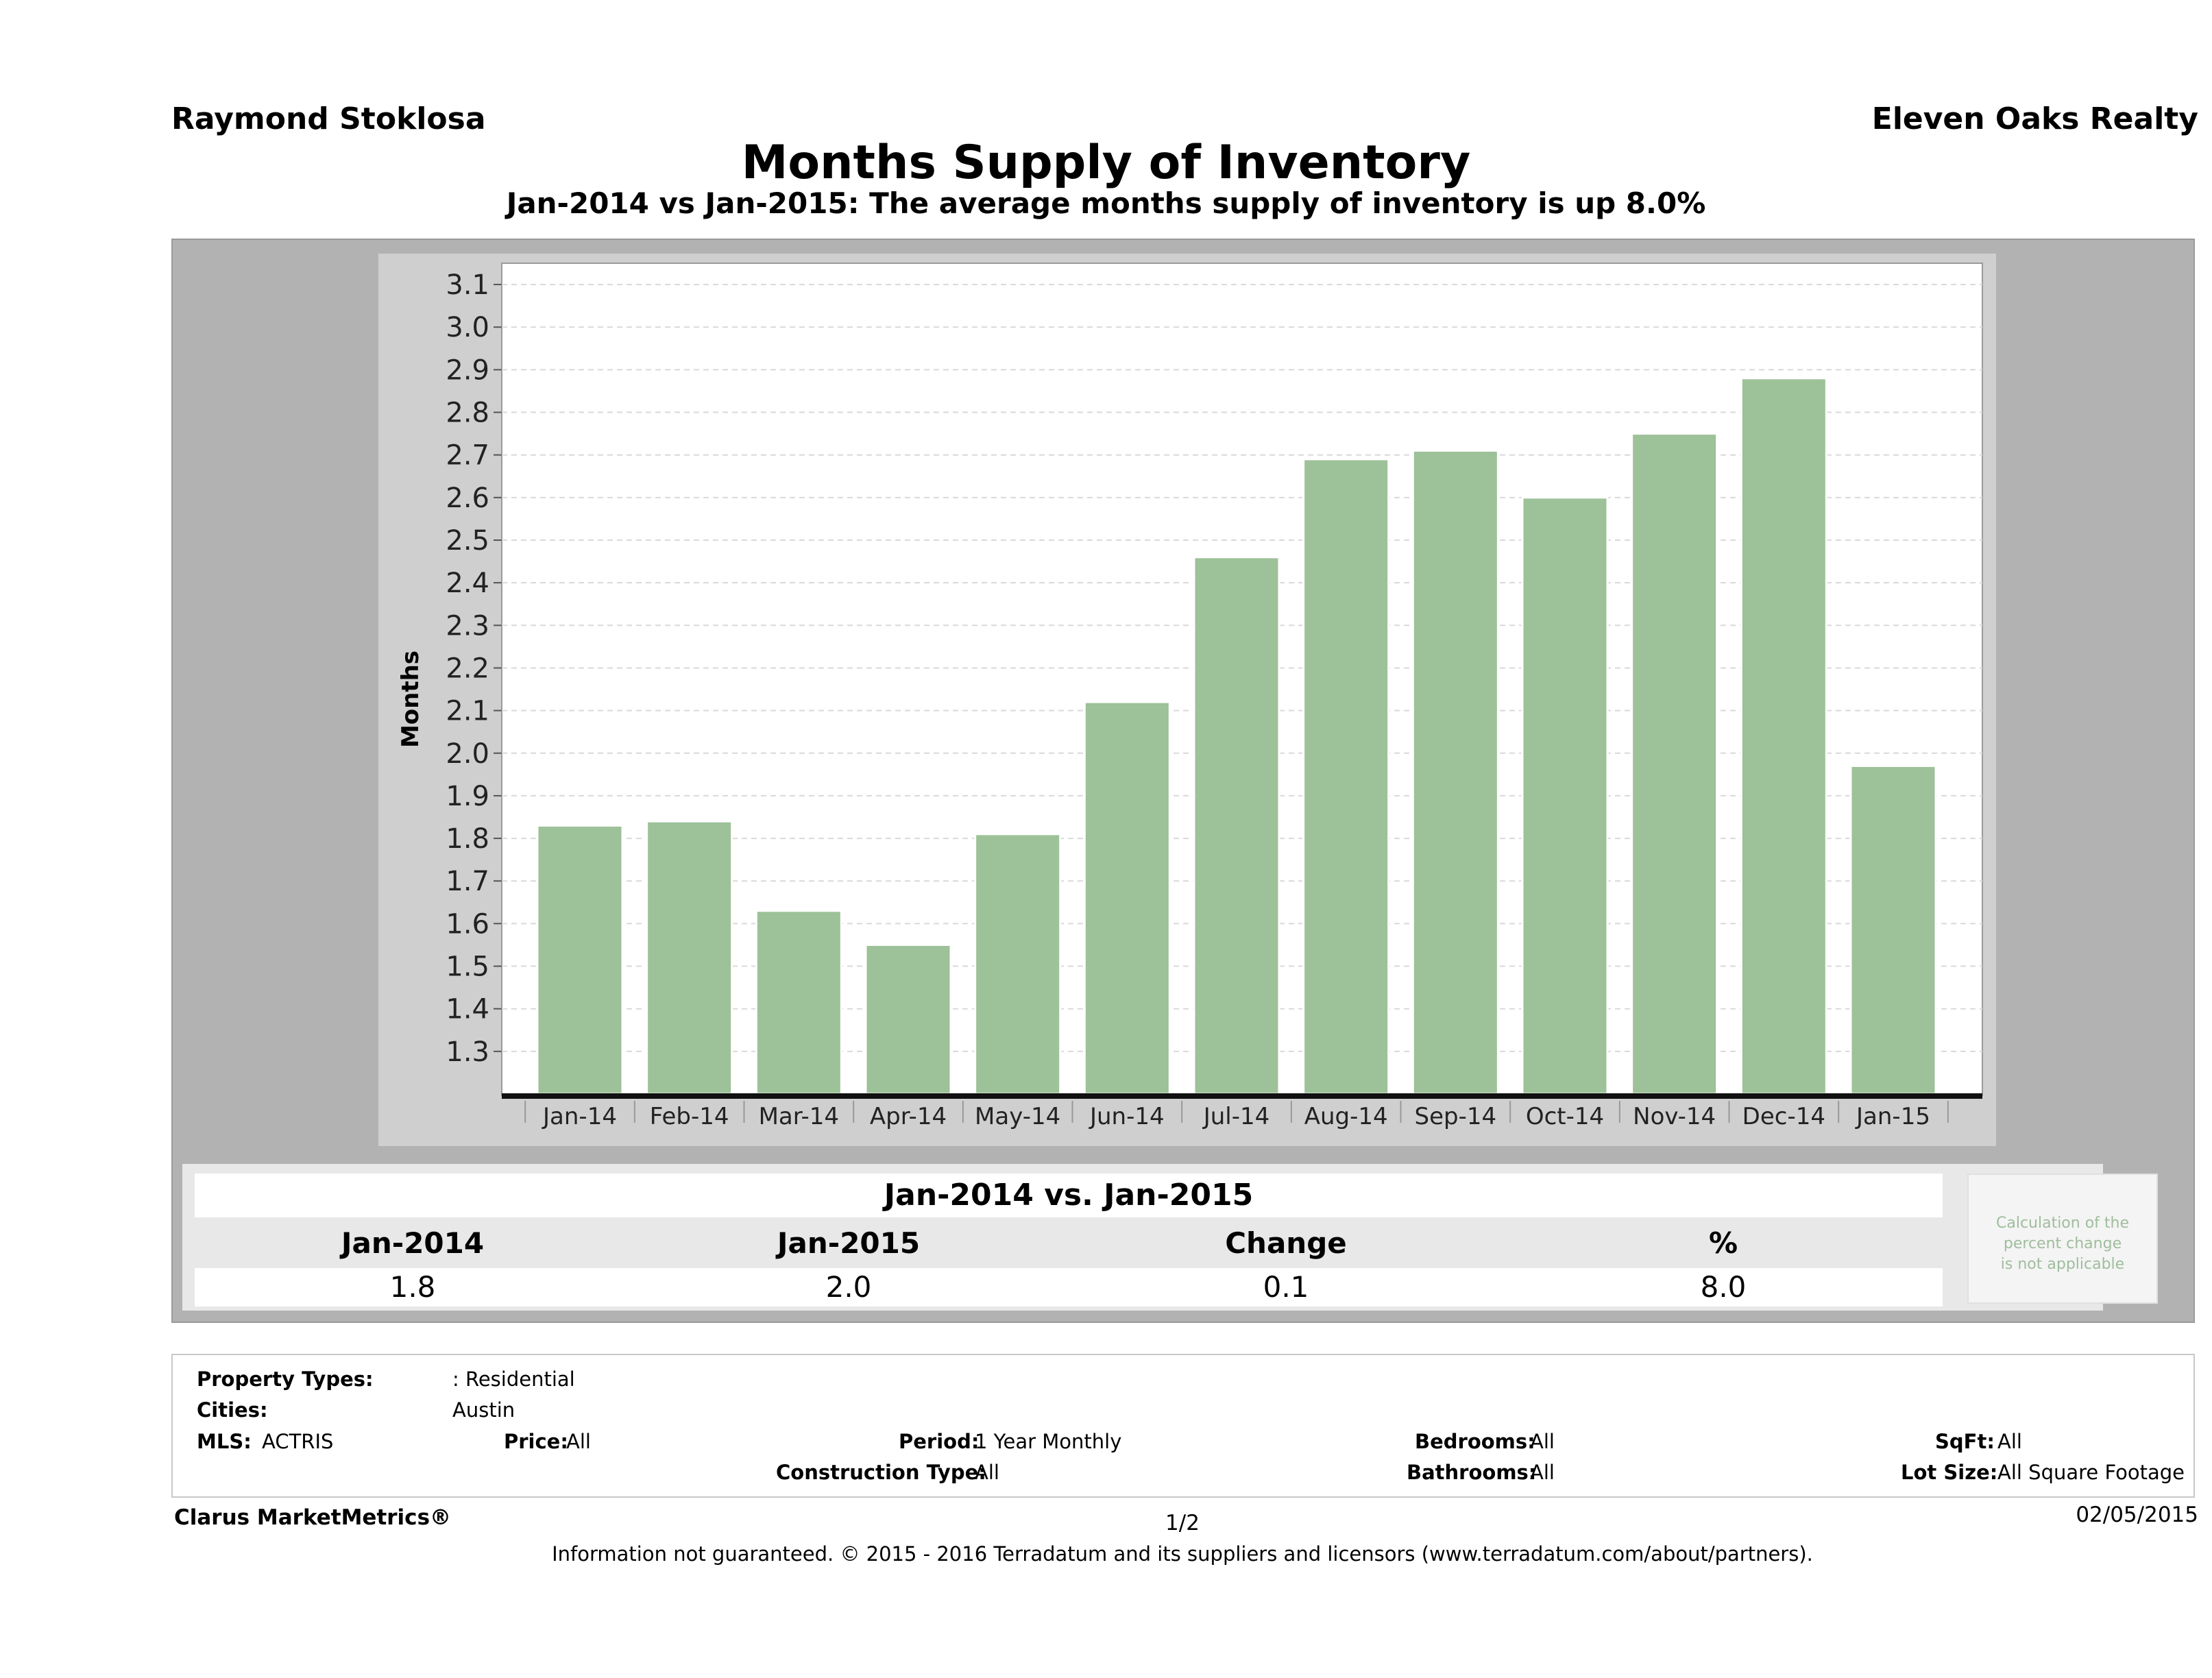  What do you see at coordinates (1965, 1441) in the screenshot?
I see `sqft-label: SqFt:` at bounding box center [1965, 1441].